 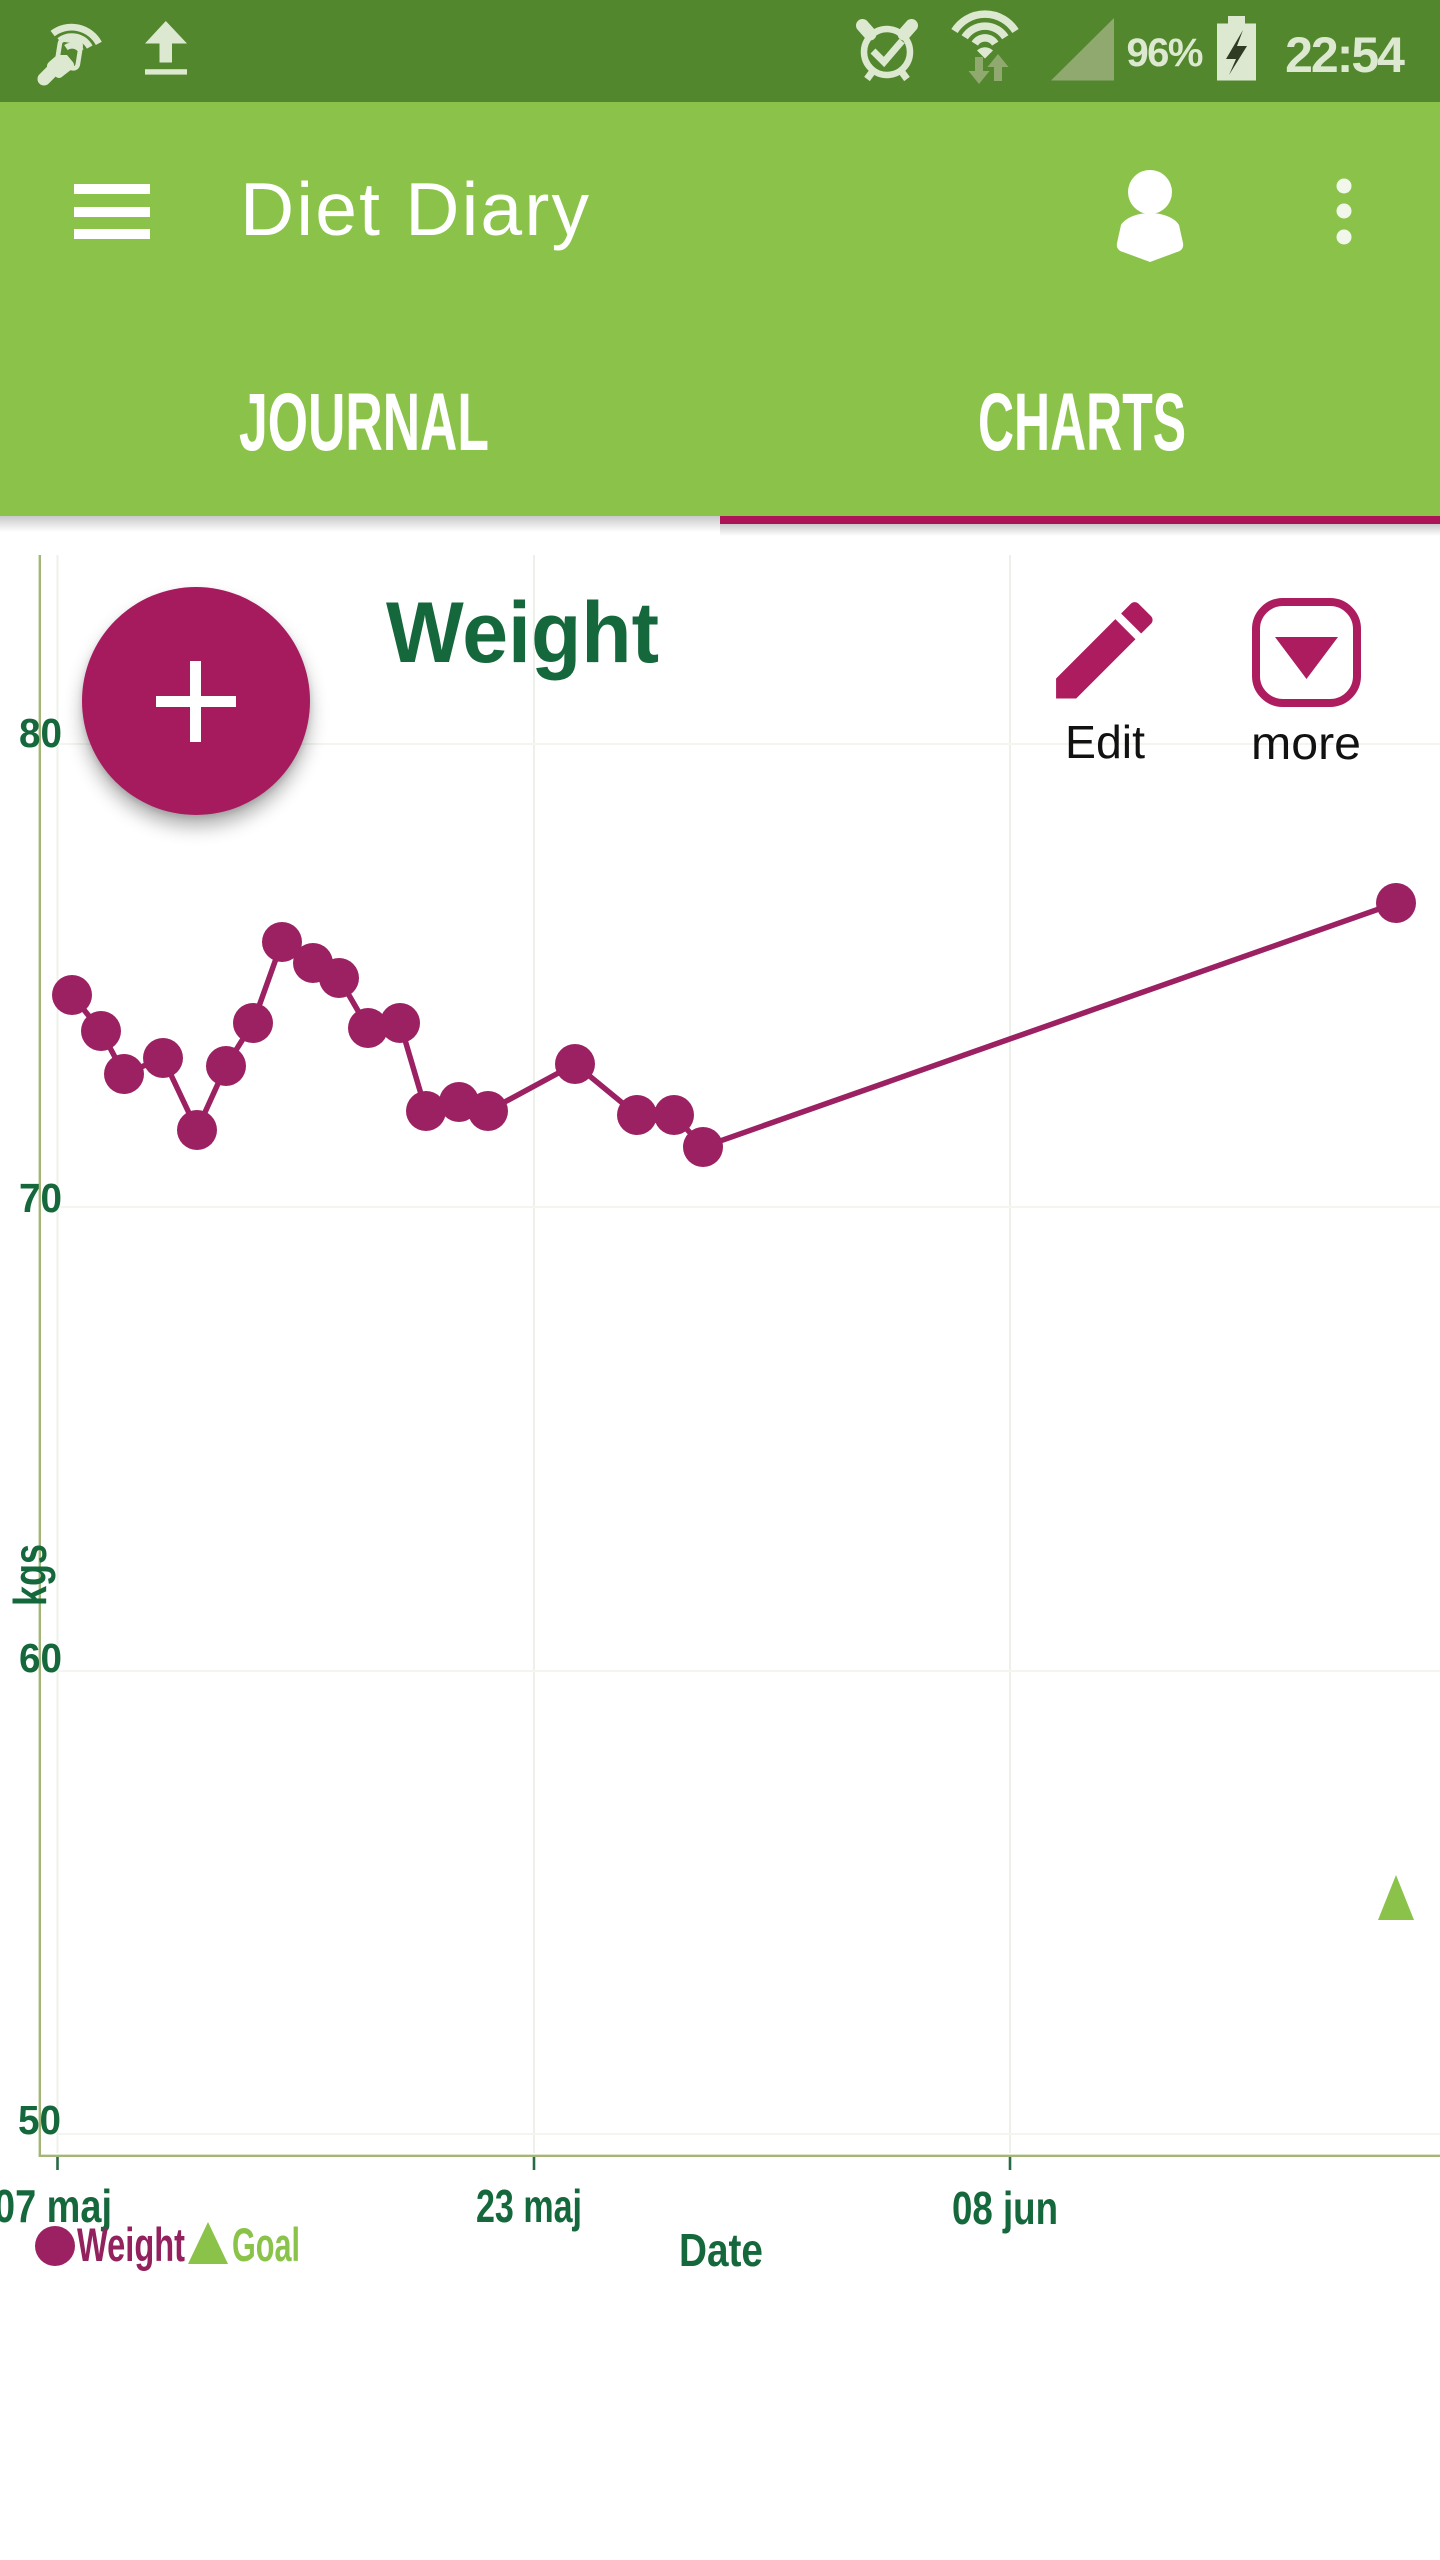 What do you see at coordinates (40, 1658) in the screenshot?
I see `svg-text: 60` at bounding box center [40, 1658].